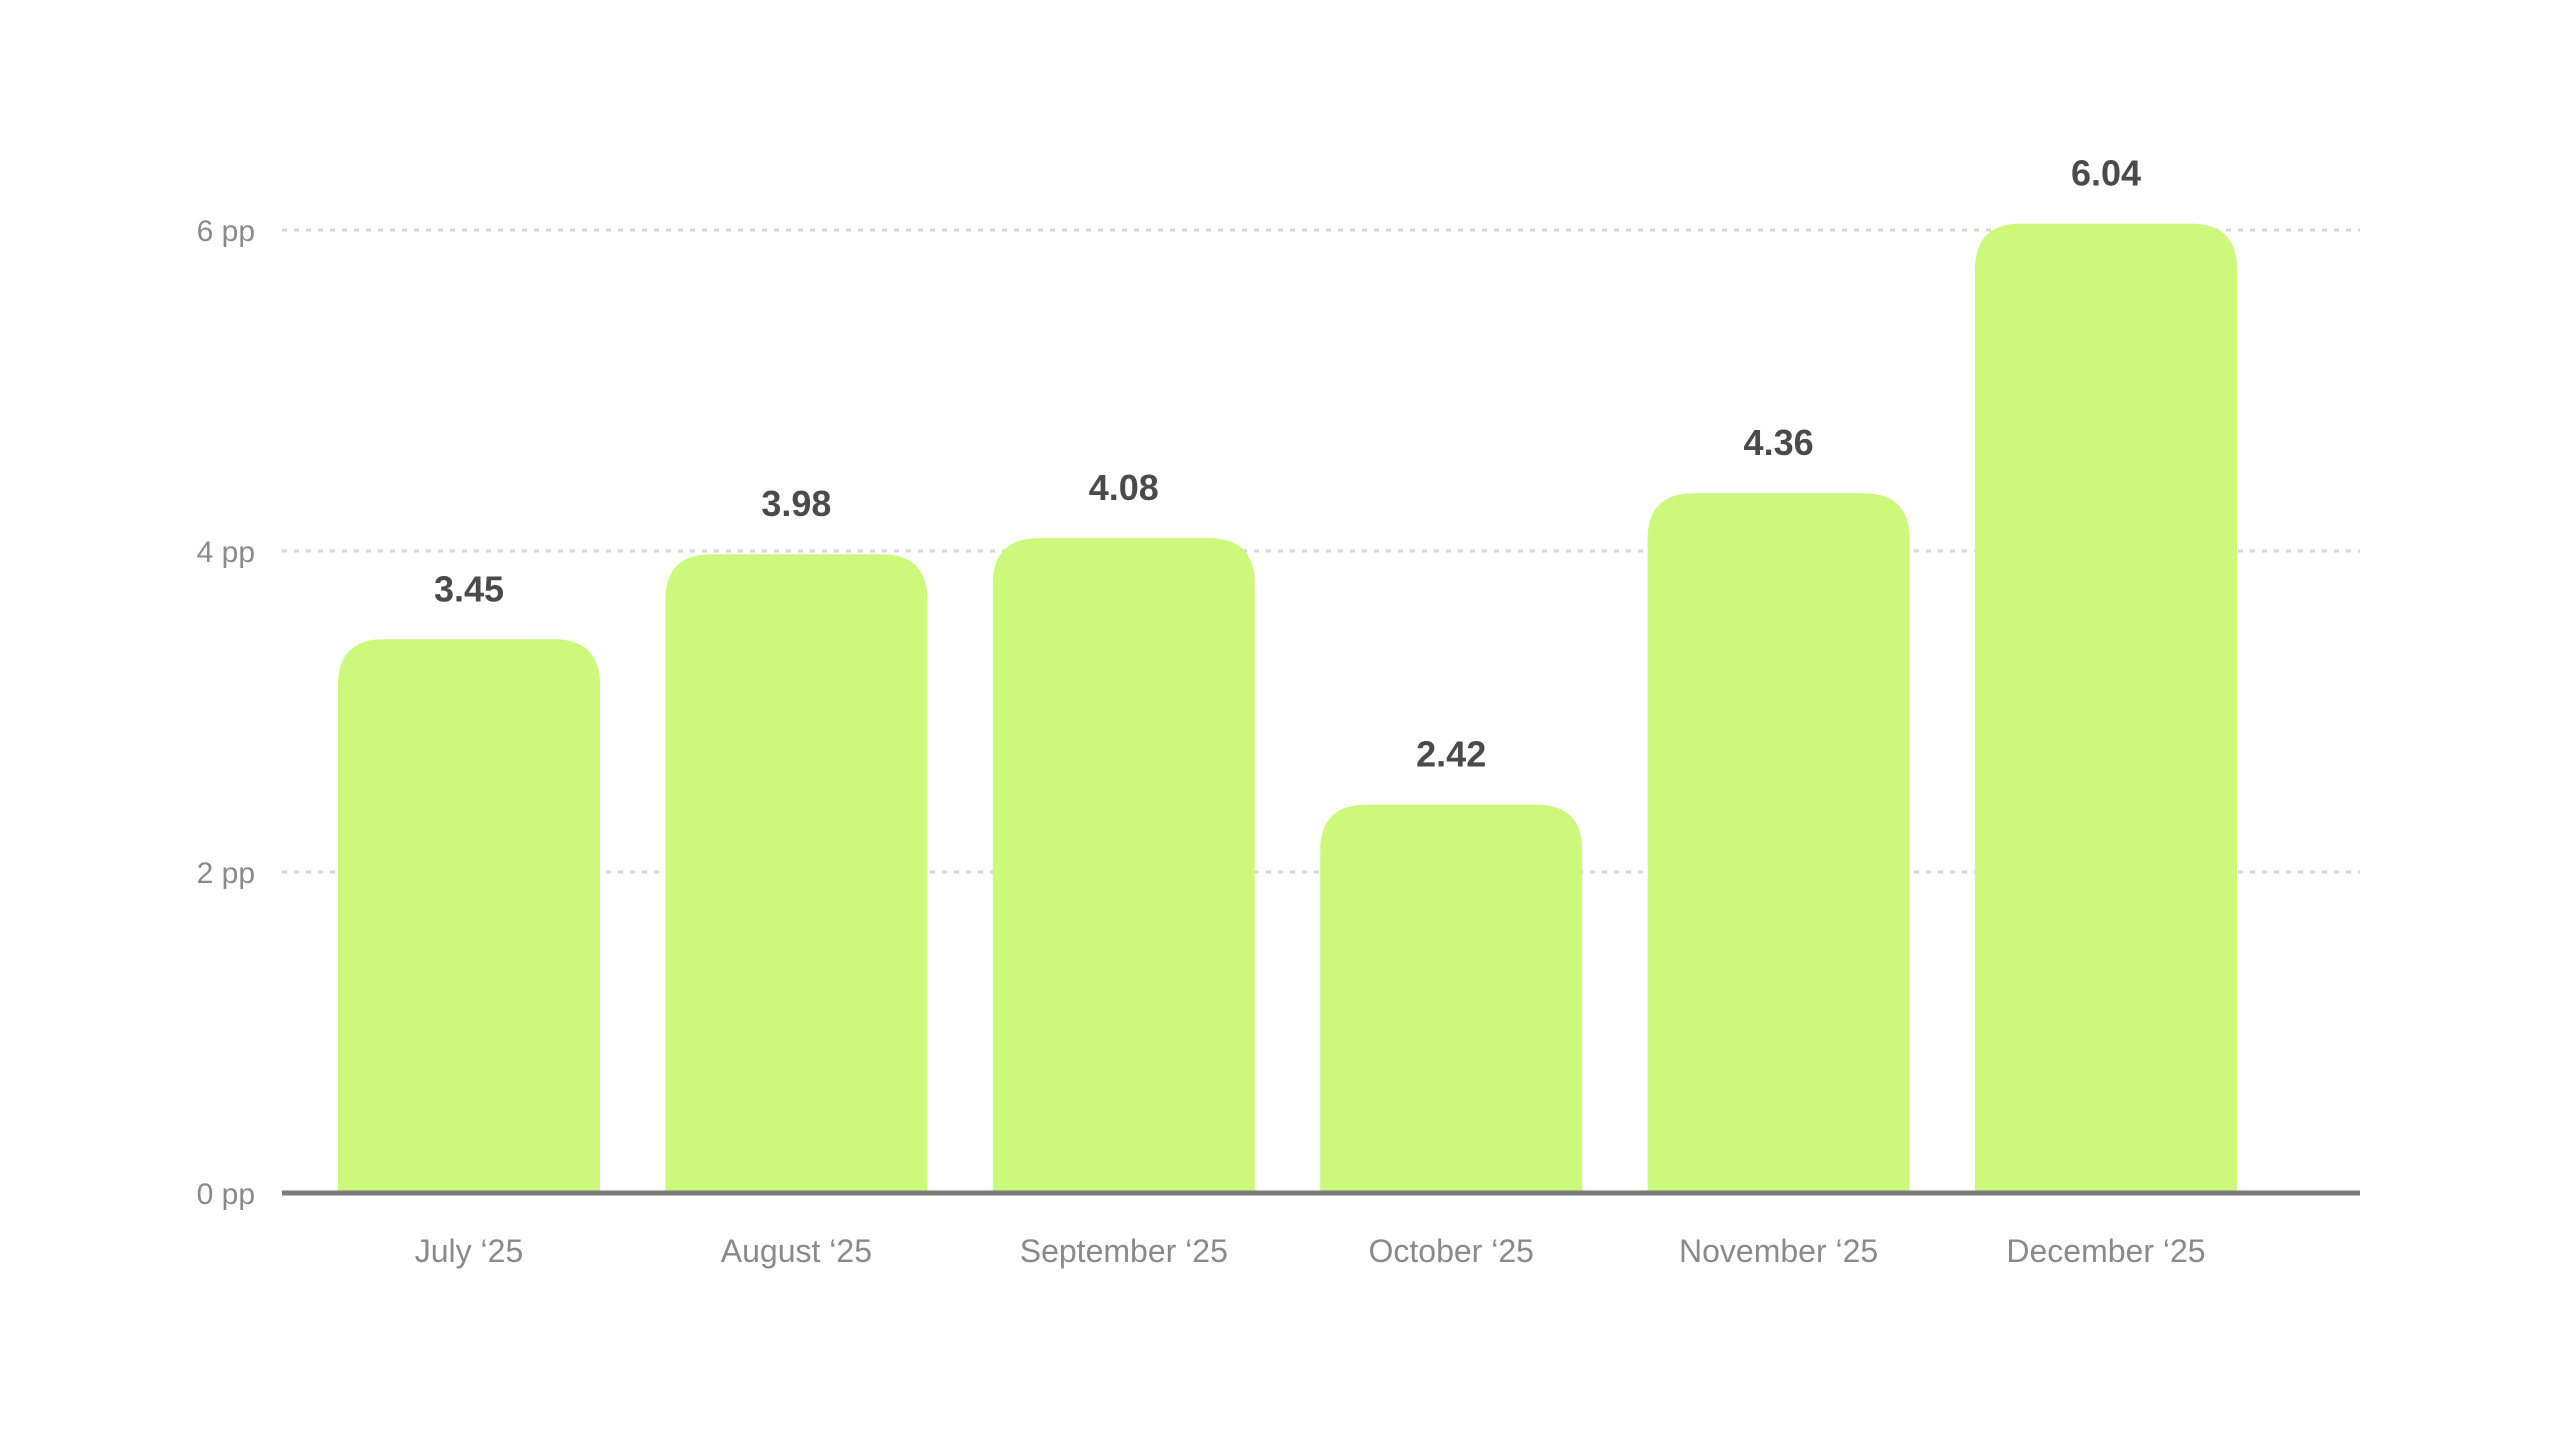 Image resolution: width=2560 pixels, height=1440 pixels. I want to click on data-label: 4.36, so click(1779, 442).